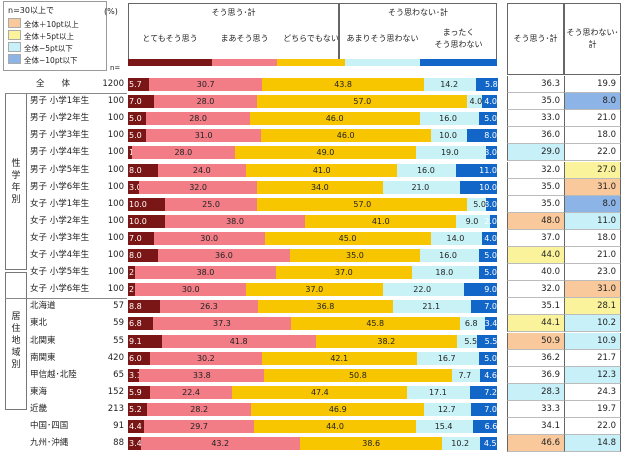 The height and width of the screenshot is (452, 623). I want to click on bar-value-label: 5.5, so click(471, 341).